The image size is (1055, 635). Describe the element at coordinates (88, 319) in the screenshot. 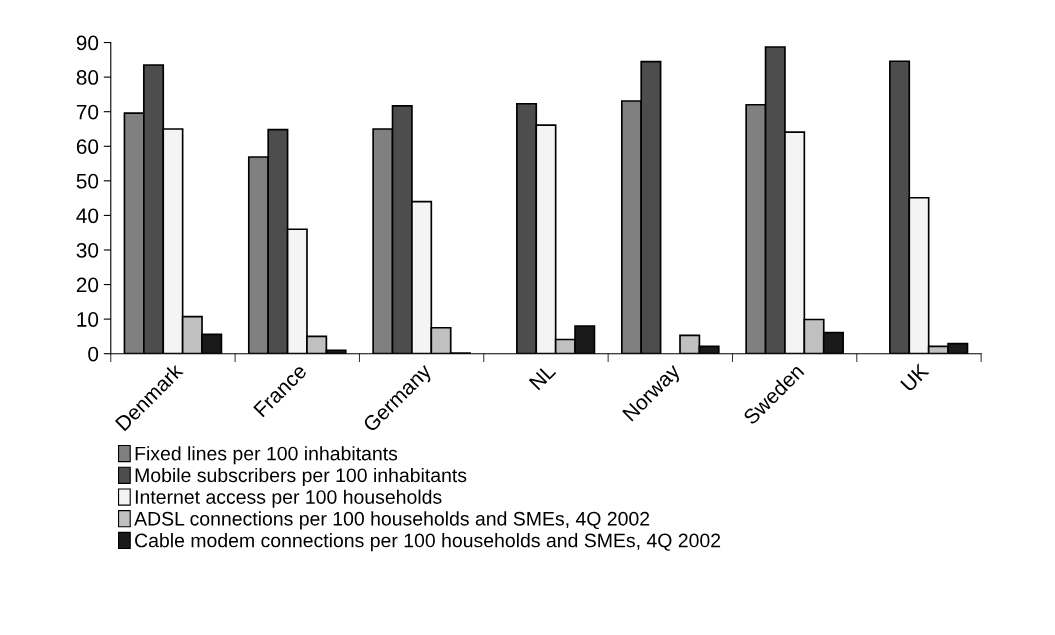

I see `y-tick-label: 10` at that location.